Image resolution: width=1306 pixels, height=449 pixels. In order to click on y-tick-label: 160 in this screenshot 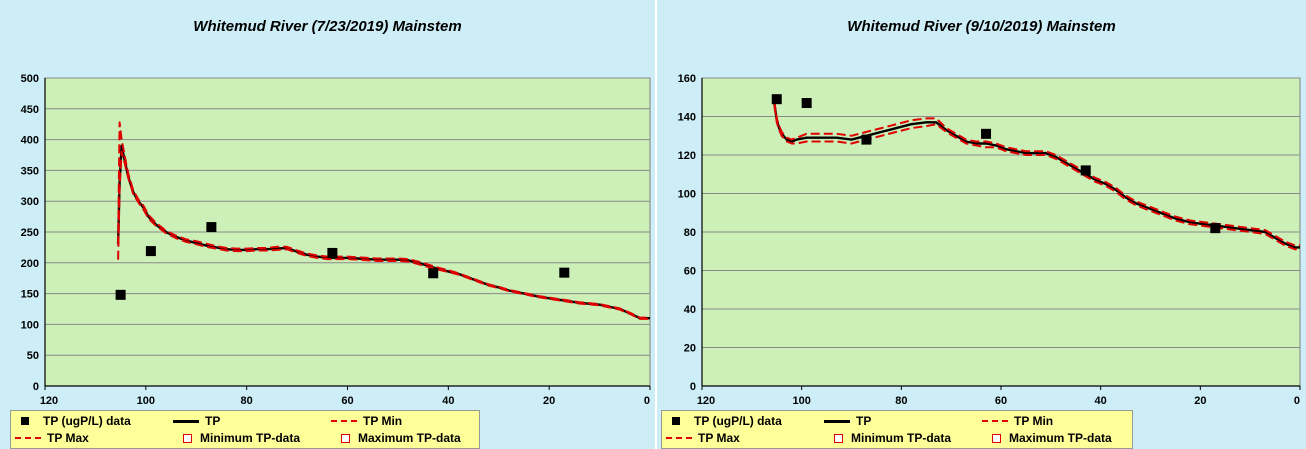, I will do `click(687, 79)`.